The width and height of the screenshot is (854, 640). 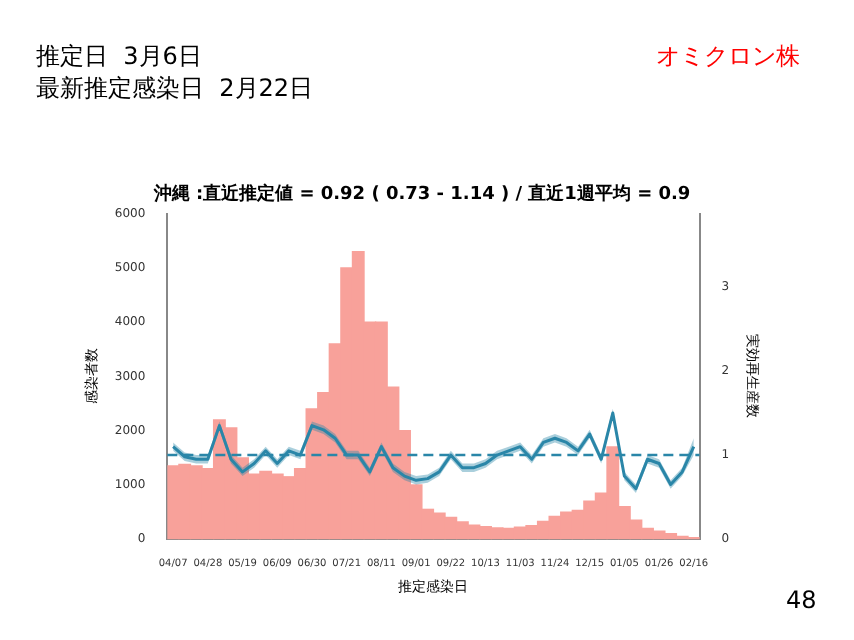 What do you see at coordinates (119, 57) in the screenshot?
I see `text: 推定日 3月6日` at bounding box center [119, 57].